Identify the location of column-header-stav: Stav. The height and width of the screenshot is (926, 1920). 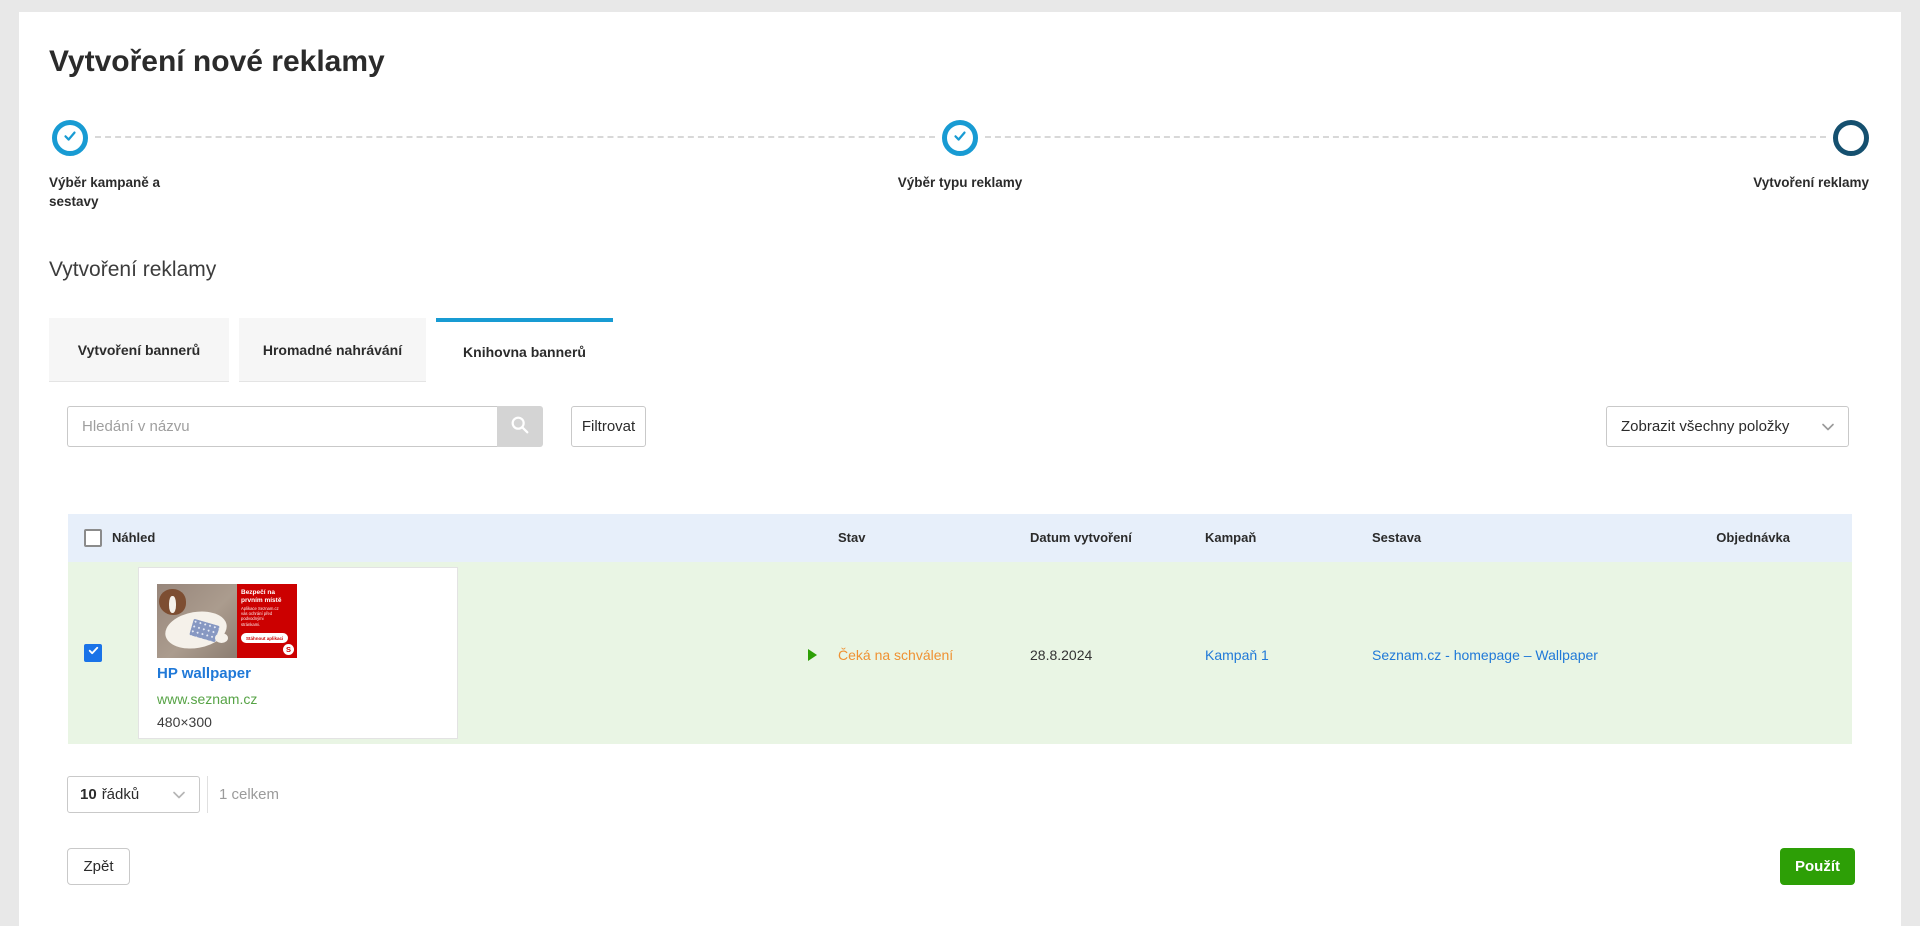
(852, 537).